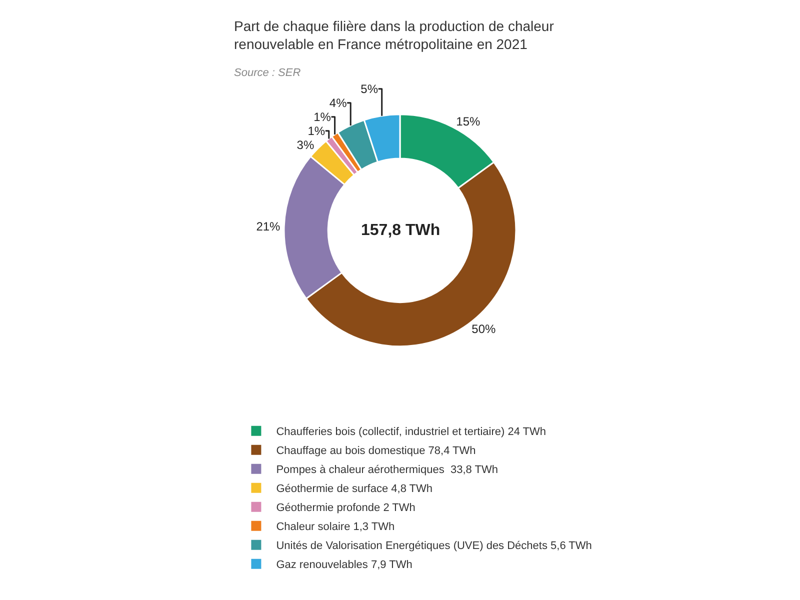 Image resolution: width=800 pixels, height=600 pixels. Describe the element at coordinates (484, 329) in the screenshot. I see `data-label: 50%` at that location.